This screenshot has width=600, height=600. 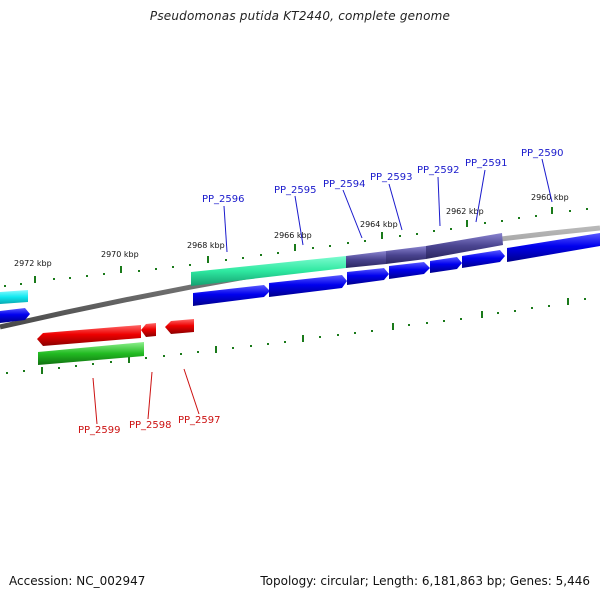 I want to click on gene-arrow-left-edge, so click(x=15, y=315).